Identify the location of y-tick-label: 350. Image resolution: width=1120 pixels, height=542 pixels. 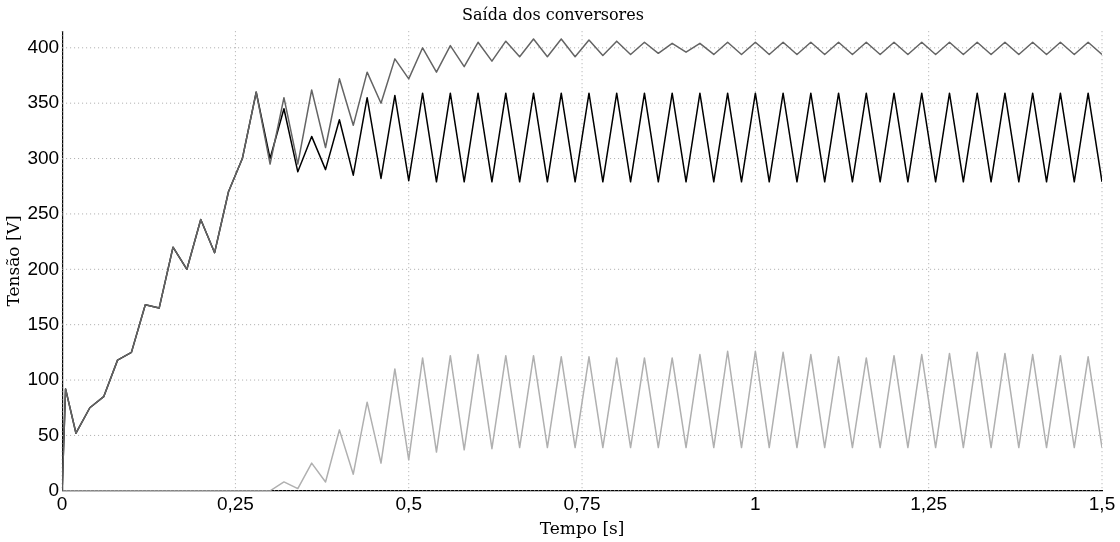
(43, 102).